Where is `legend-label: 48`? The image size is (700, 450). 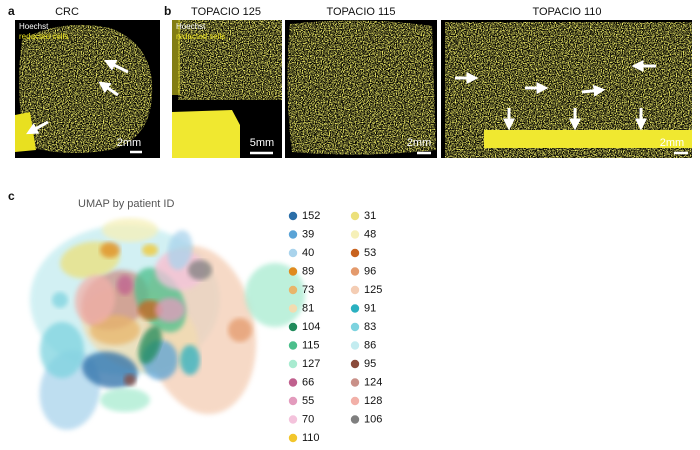
legend-label: 48 is located at coordinates (370, 234).